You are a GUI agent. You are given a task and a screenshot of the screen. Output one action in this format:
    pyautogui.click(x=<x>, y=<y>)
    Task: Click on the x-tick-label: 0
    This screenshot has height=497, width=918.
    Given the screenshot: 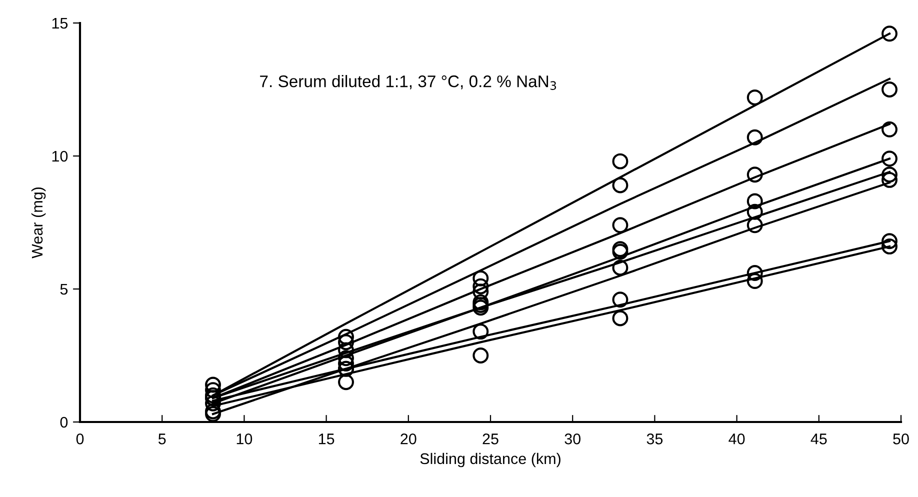 What is the action you would take?
    pyautogui.click(x=80, y=439)
    